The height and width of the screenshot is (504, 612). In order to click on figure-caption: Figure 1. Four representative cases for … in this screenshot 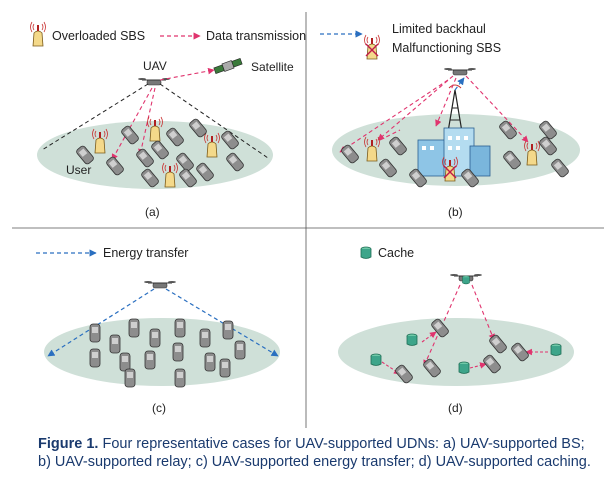, I will do `click(318, 453)`.